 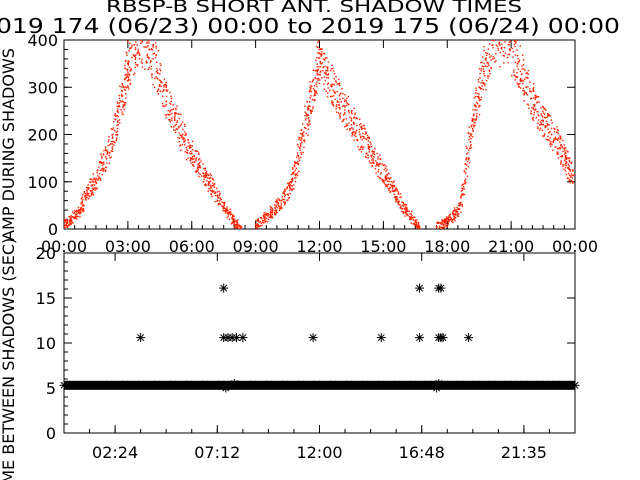 I want to click on bottom-outlier-point, so click(x=420, y=288).